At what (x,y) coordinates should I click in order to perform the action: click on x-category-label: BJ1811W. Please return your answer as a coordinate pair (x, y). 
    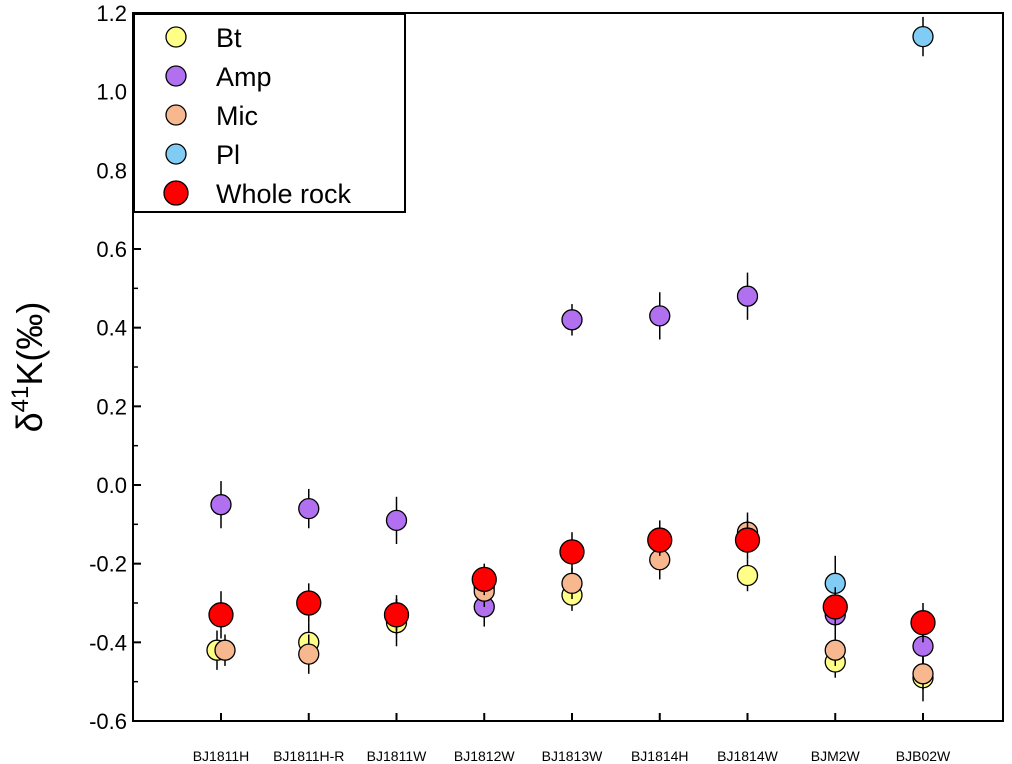
    Looking at the image, I should click on (397, 756).